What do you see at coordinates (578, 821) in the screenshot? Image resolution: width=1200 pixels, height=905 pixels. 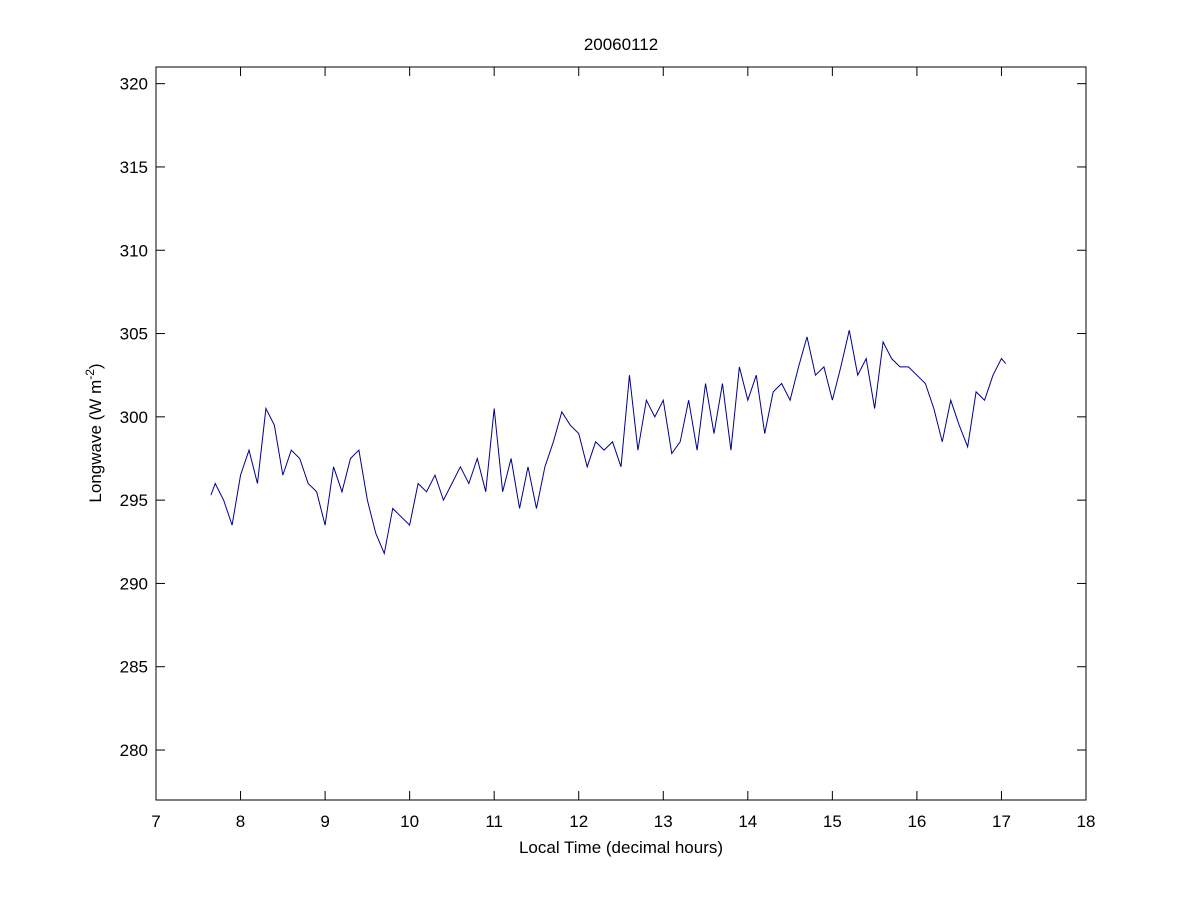 I see `x-tick-label: 12` at bounding box center [578, 821].